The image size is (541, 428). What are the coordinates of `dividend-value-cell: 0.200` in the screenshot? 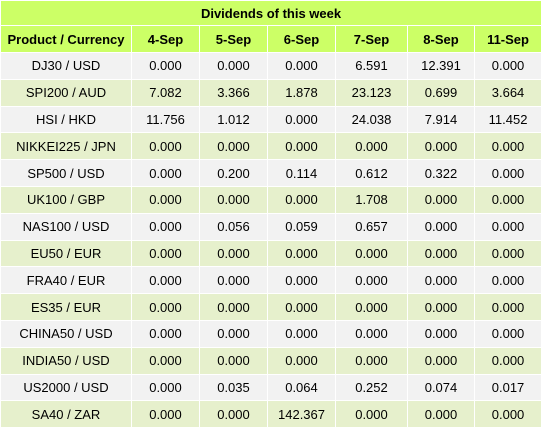 It's located at (234, 173).